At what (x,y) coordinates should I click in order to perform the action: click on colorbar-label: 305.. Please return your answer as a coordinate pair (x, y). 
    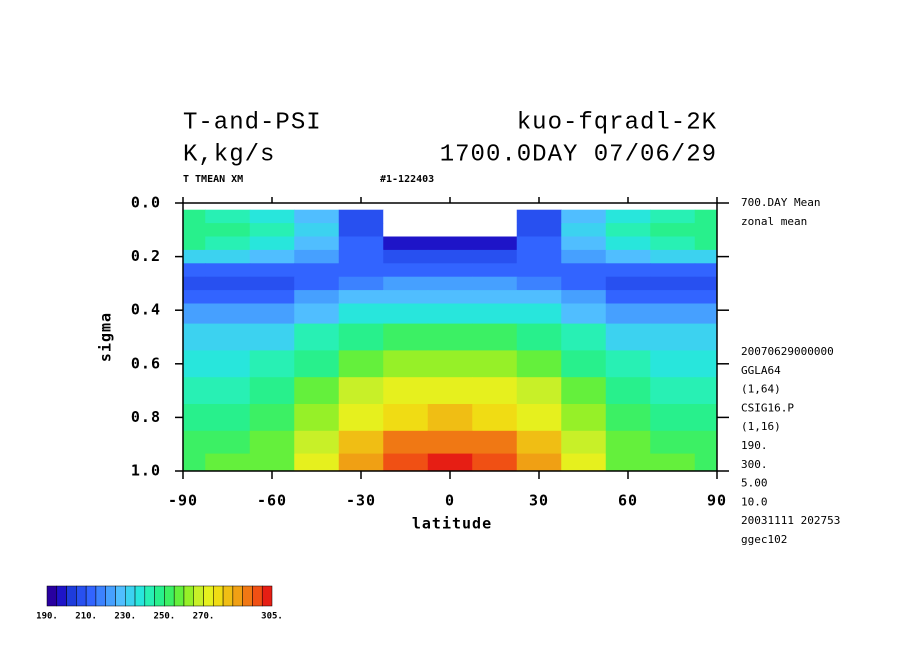
    Looking at the image, I should click on (272, 617).